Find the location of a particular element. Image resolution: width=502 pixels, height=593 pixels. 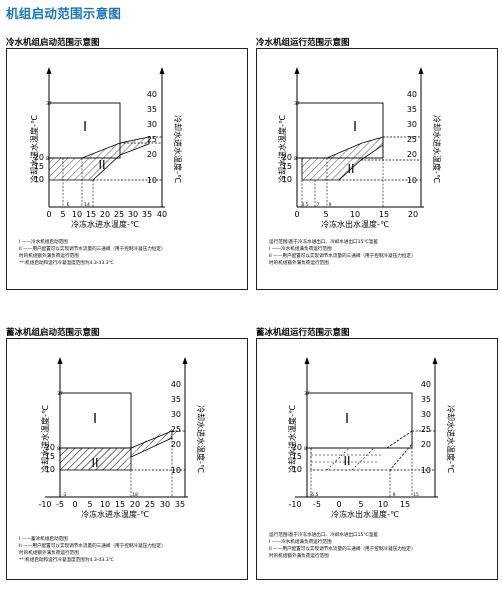

x-minor: 7 is located at coordinates (318, 205).